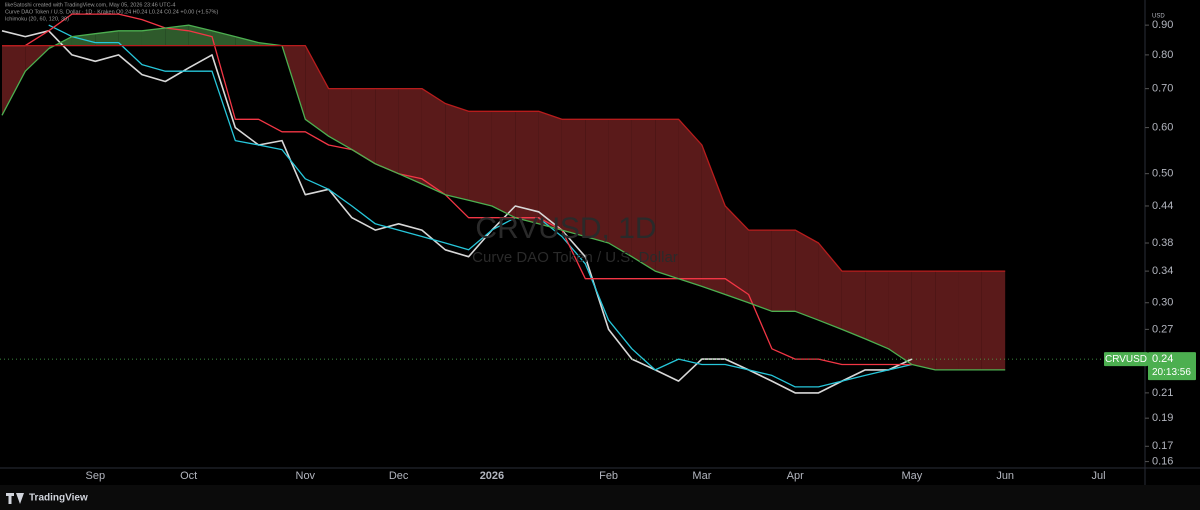 Image resolution: width=1200 pixels, height=510 pixels. Describe the element at coordinates (1162, 393) in the screenshot. I see `y-tick-label: 0.21` at that location.